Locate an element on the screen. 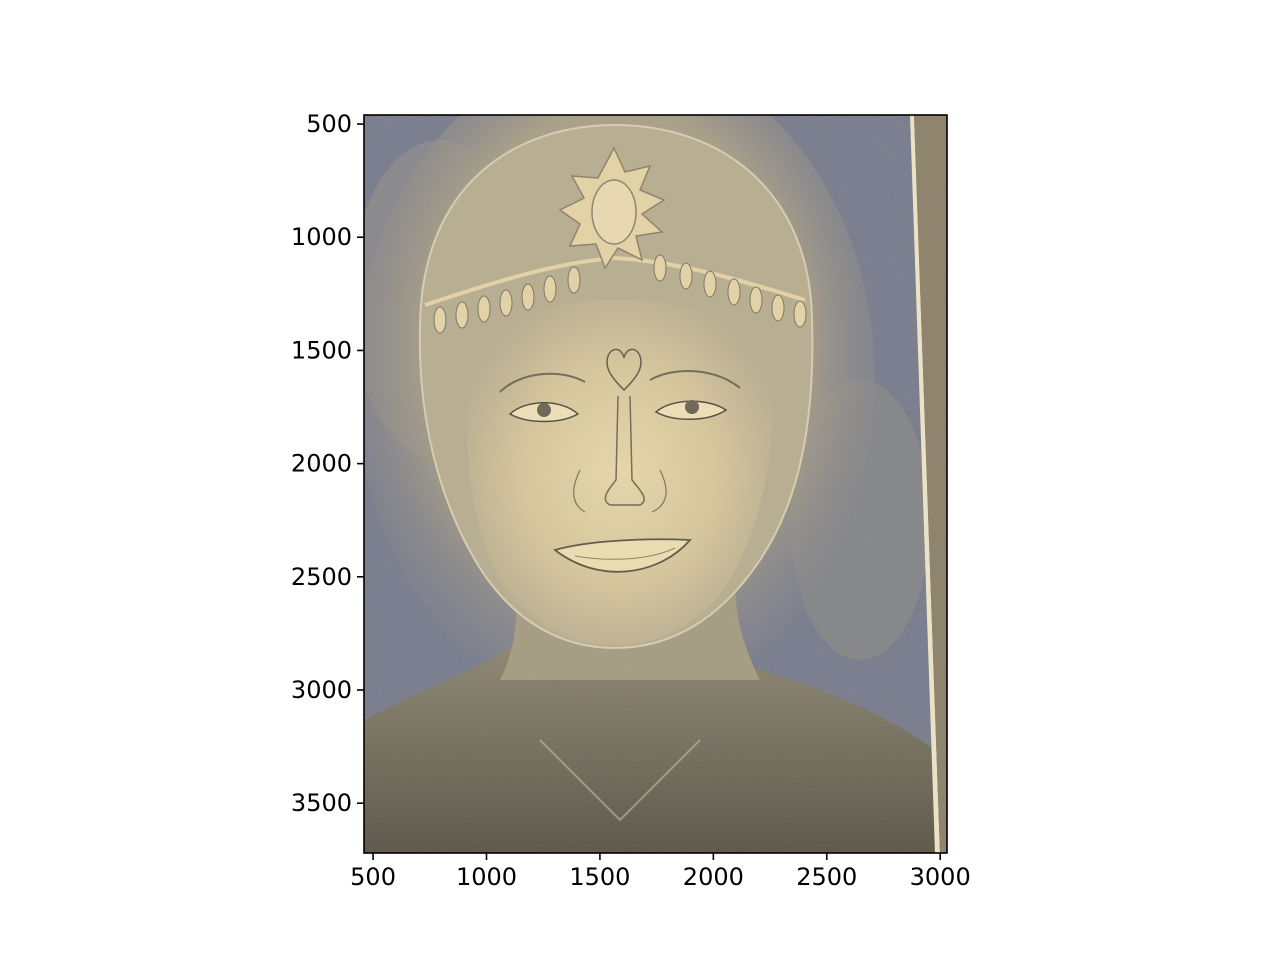 The width and height of the screenshot is (1280, 960). y-tick-label: 500 is located at coordinates (329, 124).